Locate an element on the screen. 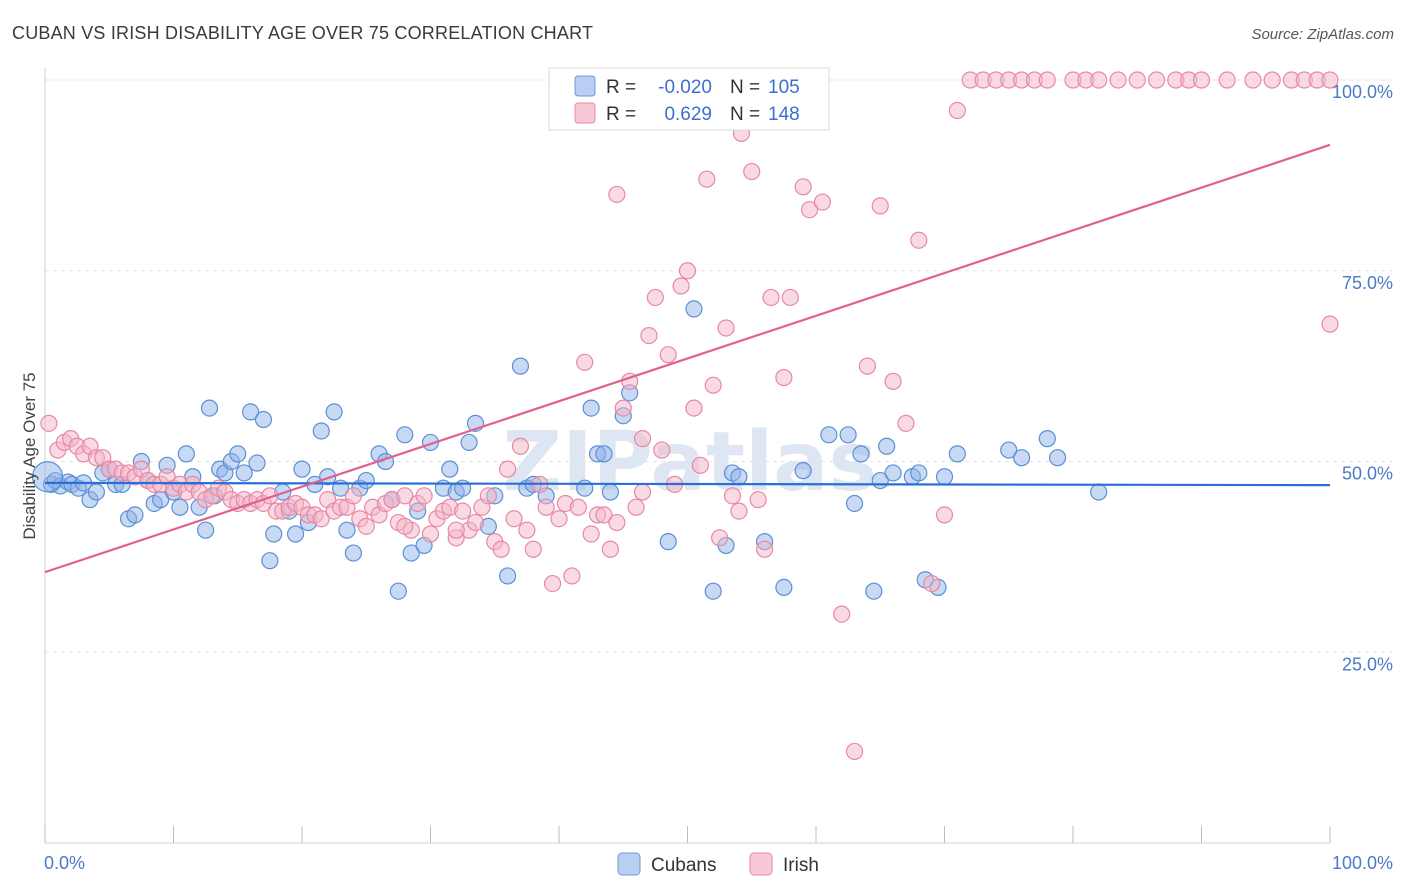 Image resolution: width=1406 pixels, height=892 pixels. stats-swatch-irish is located at coordinates (585, 113).